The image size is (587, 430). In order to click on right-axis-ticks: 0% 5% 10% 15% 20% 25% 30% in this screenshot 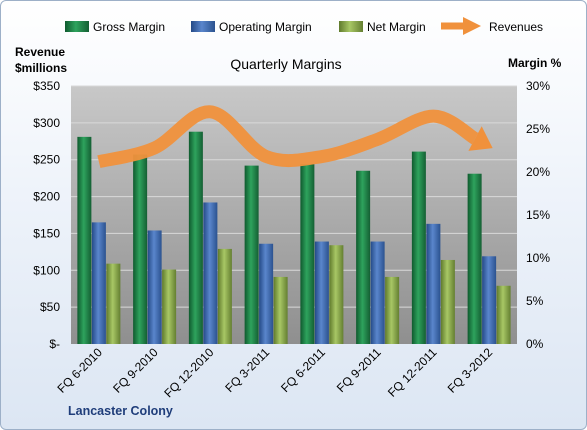, I will do `click(538, 215)`.